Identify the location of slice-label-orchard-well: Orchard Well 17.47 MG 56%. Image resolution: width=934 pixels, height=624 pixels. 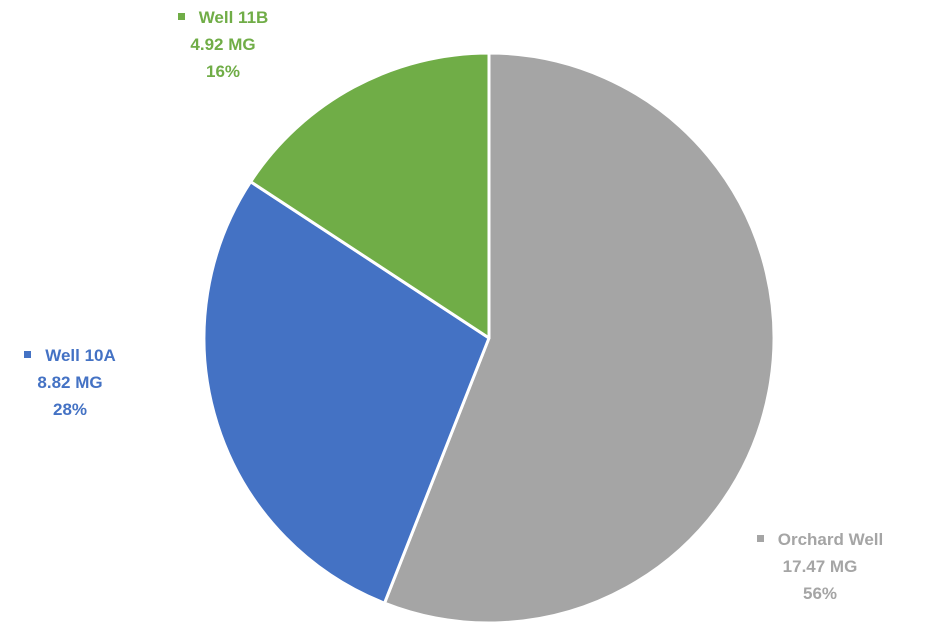
(820, 566).